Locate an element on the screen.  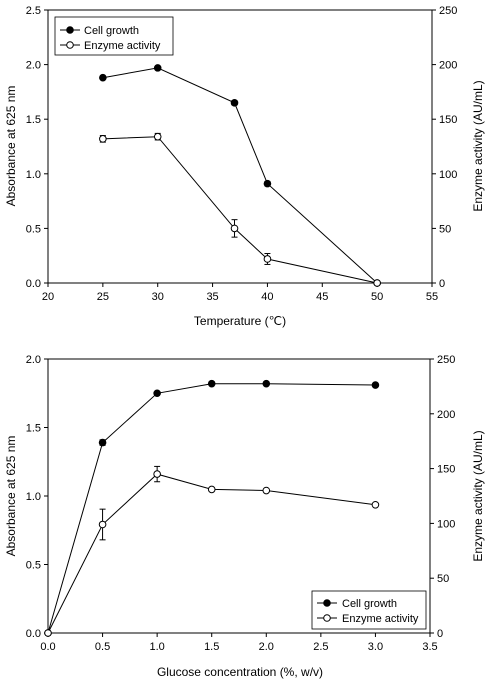
x-tick-label: 40 is located at coordinates (267, 297).